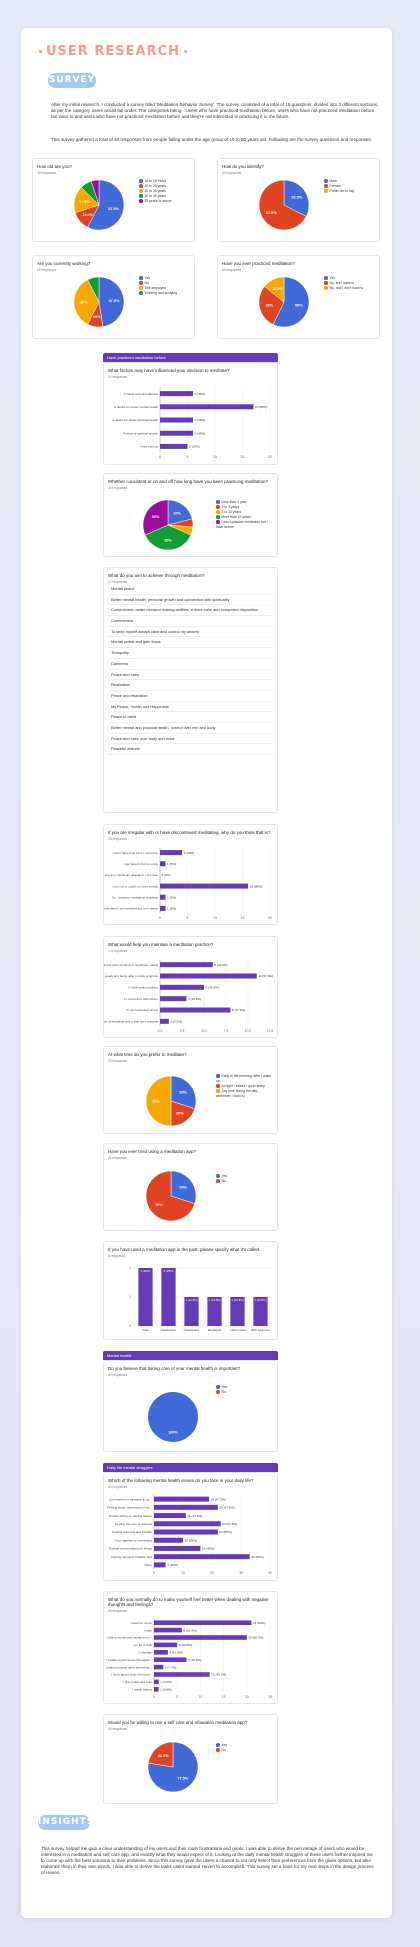 This screenshot has height=1947, width=420. I want to click on legend-label: Prefer not to say, so click(342, 191).